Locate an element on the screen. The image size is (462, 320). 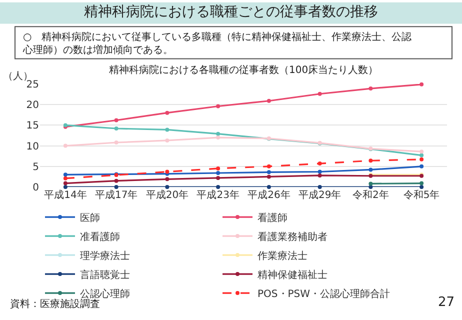
x-tick-label: 平成29年 is located at coordinates (320, 195).